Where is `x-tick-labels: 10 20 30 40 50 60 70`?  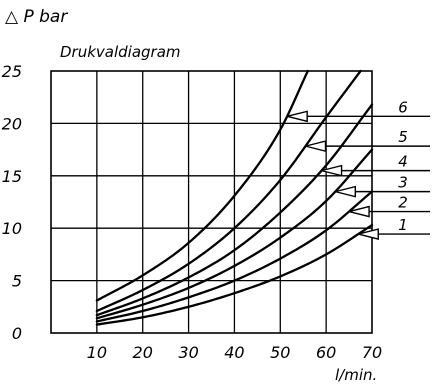
x-tick-labels: 10 20 30 40 50 60 70 is located at coordinates (235, 352).